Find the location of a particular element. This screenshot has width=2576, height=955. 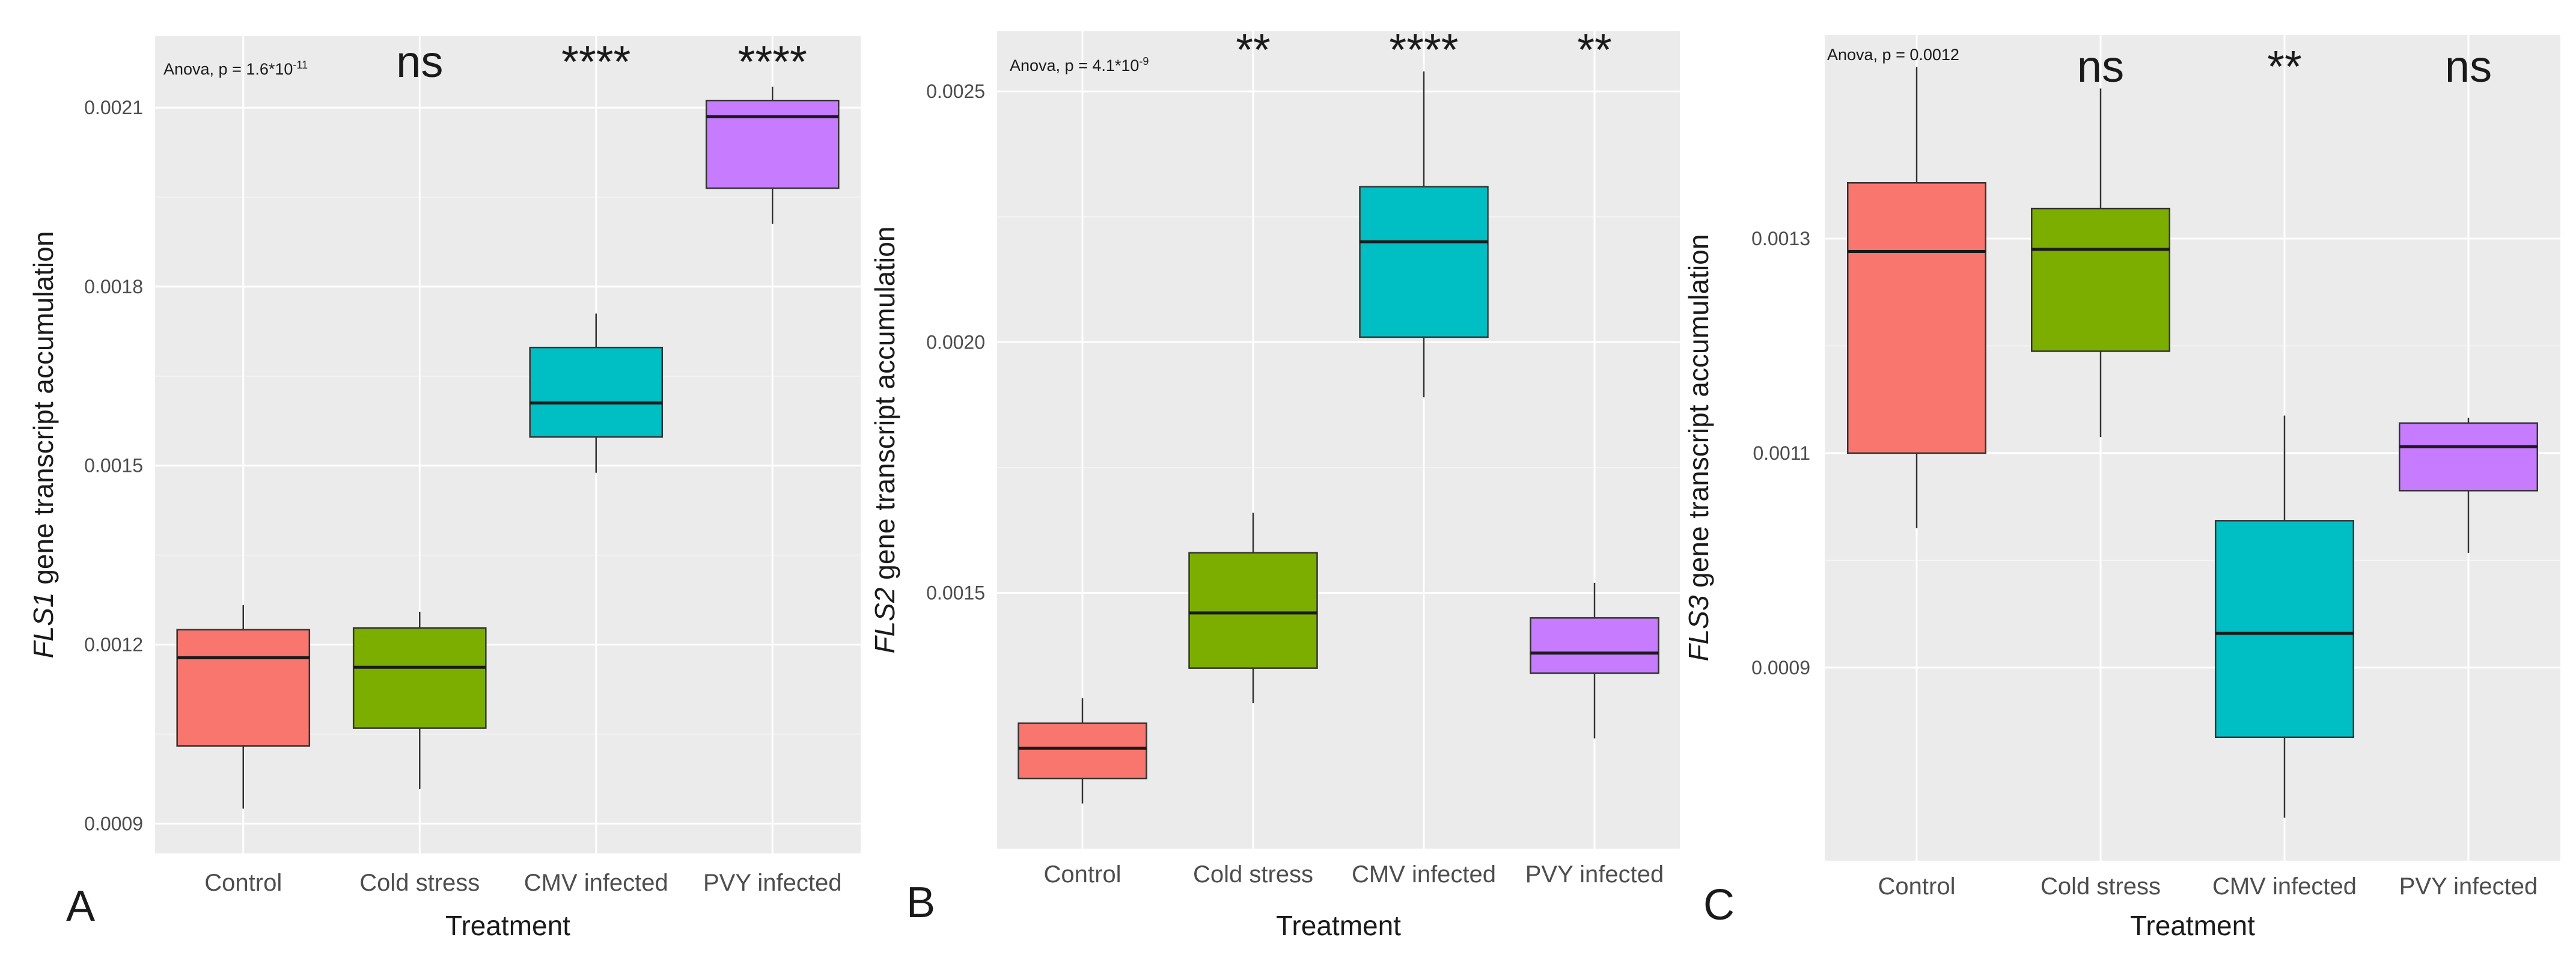

y-tick-label: 0.0013 is located at coordinates (1780, 239).